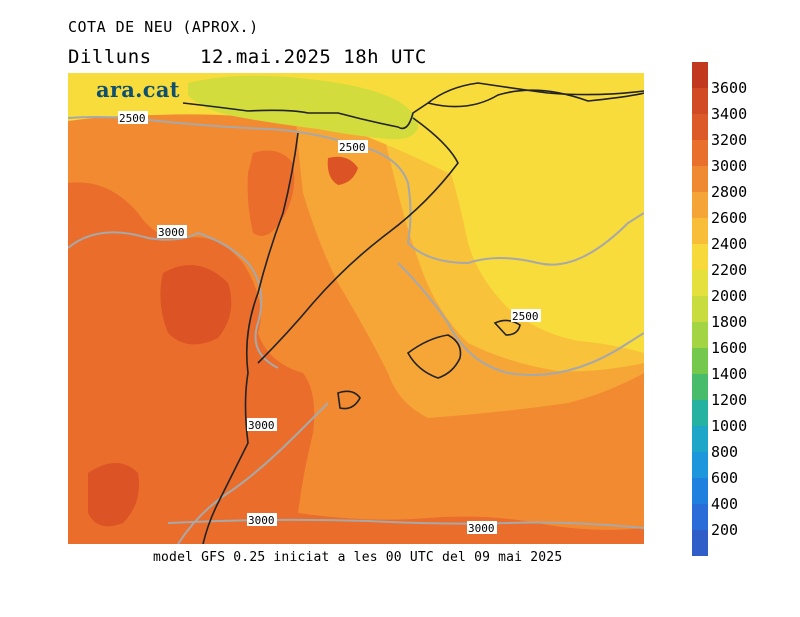  I want to click on contour-line-3000-south, so click(253, 473).